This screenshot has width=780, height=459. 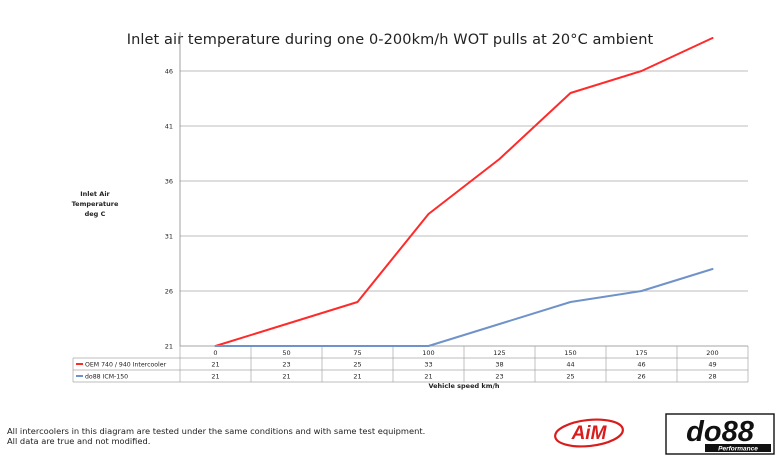 I want to click on data-table-value: 26, so click(x=641, y=376).